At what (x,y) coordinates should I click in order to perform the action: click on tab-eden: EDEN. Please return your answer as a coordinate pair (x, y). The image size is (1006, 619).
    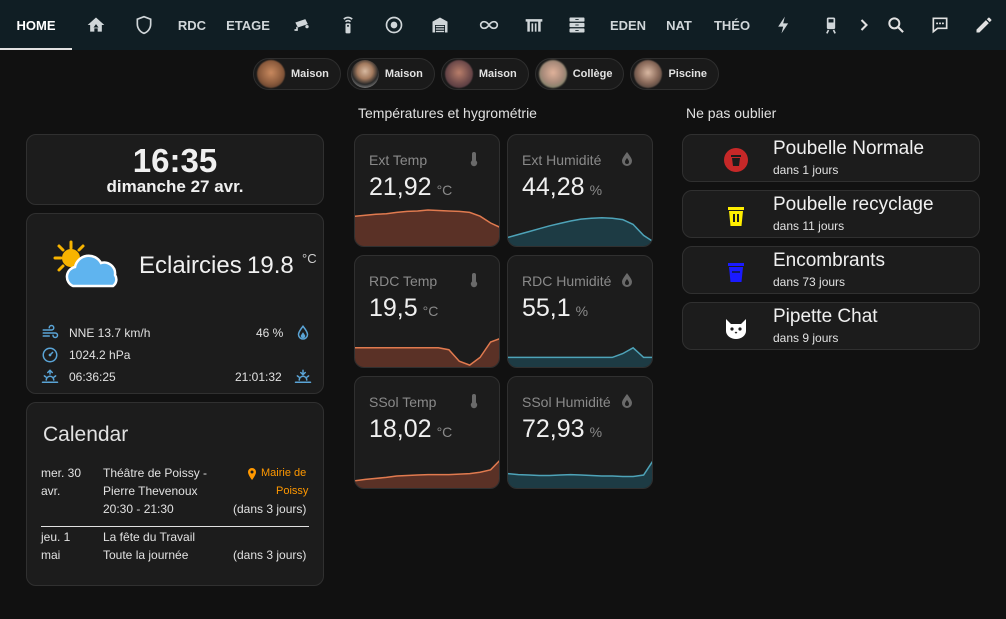
    Looking at the image, I should click on (628, 25).